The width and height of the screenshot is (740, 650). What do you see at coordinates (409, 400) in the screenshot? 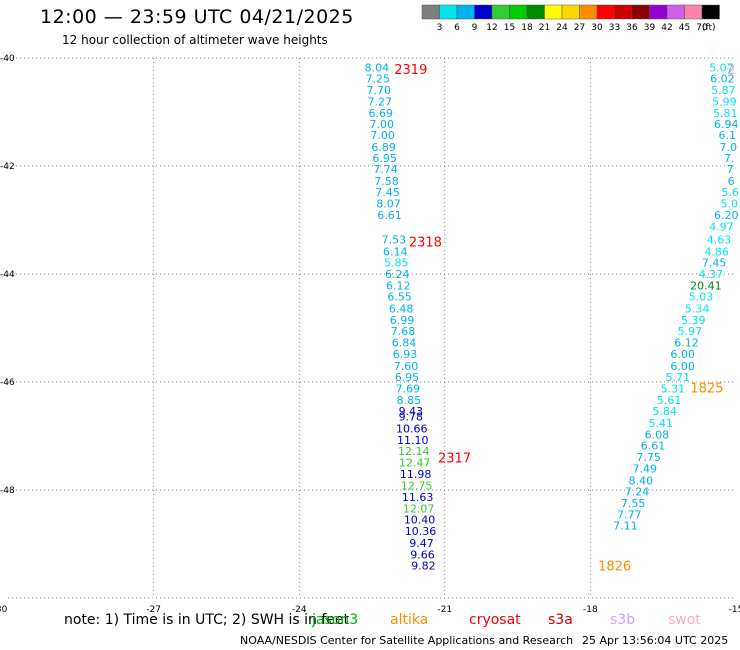
I see `swh-point-label: 8.85` at bounding box center [409, 400].